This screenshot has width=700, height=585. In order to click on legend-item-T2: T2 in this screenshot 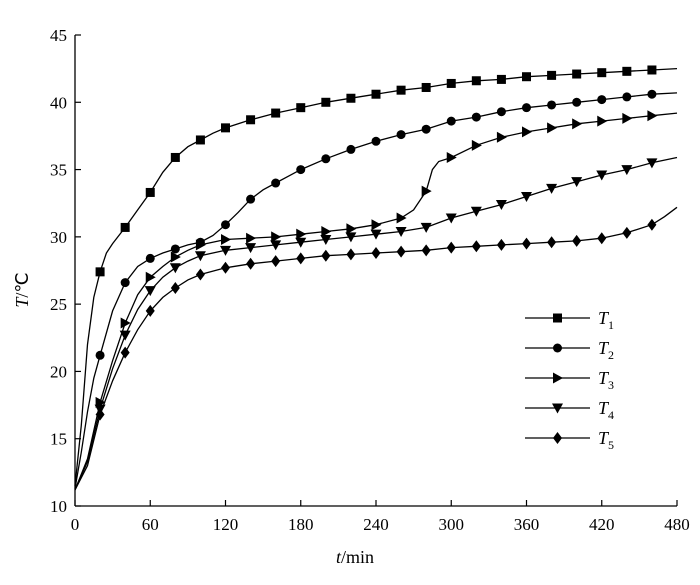, I will do `click(569, 350)`.